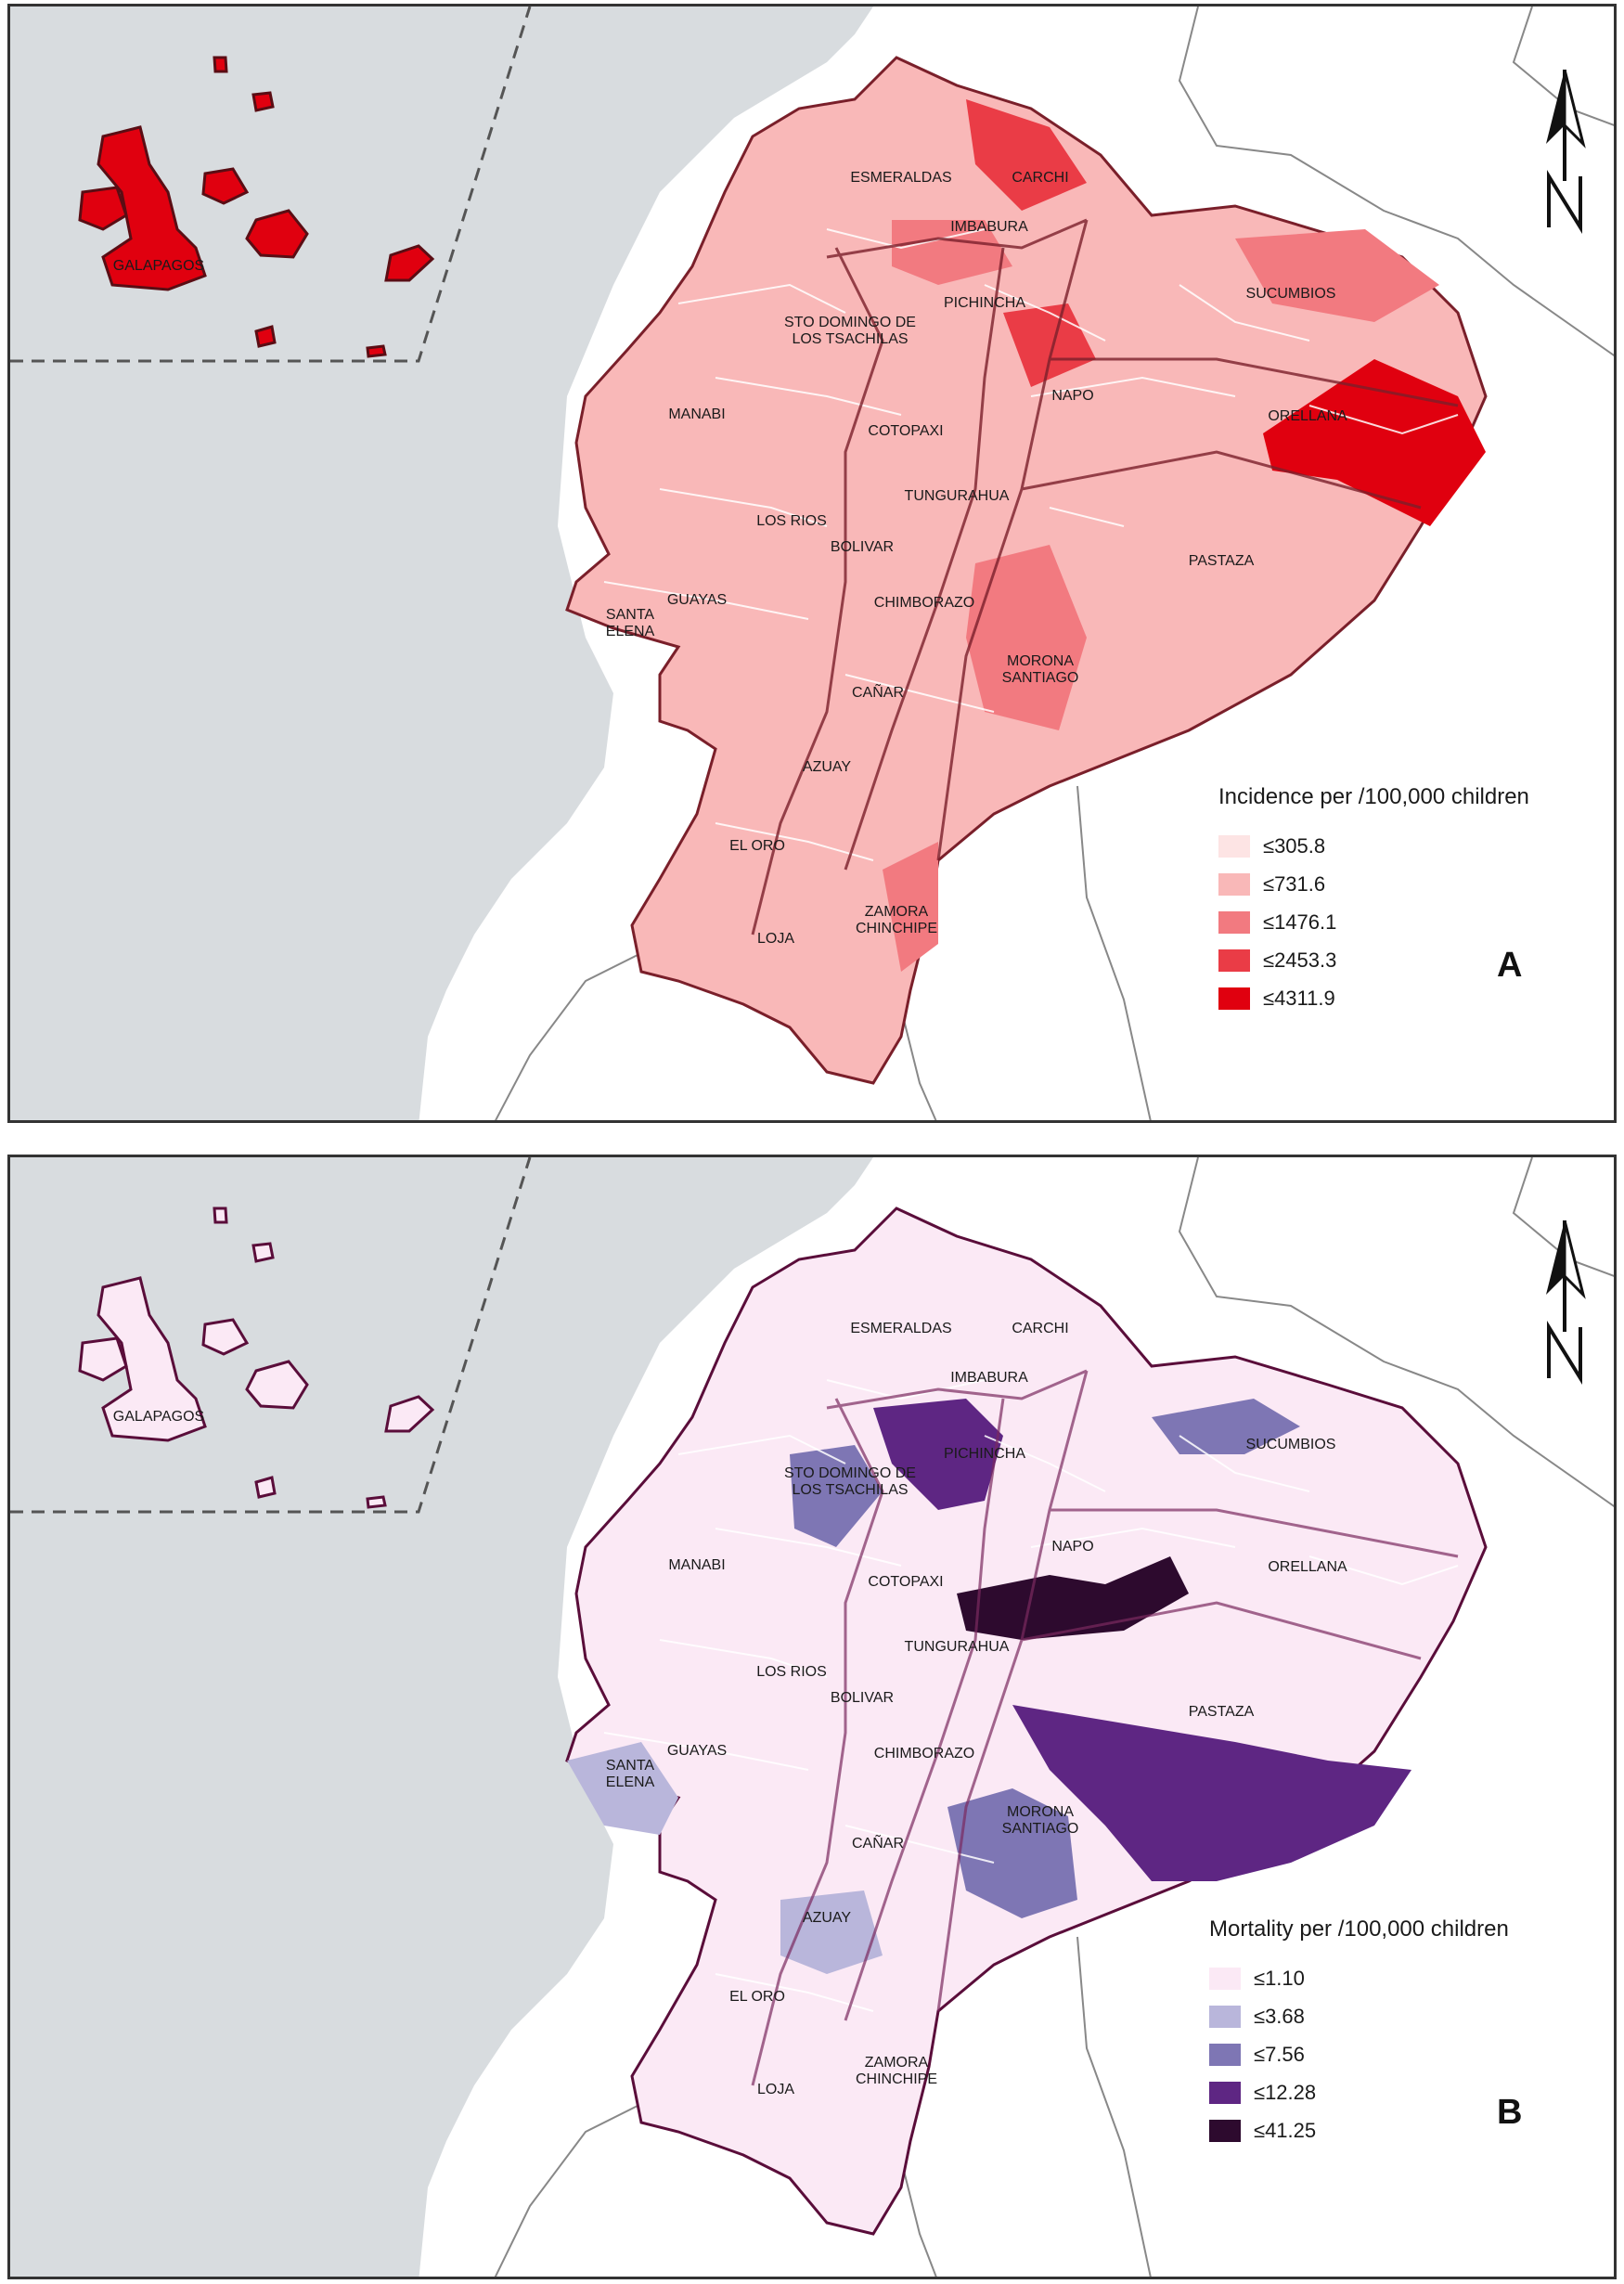  Describe the element at coordinates (1299, 998) in the screenshot. I see `legend-label: ≤4311.9` at that location.